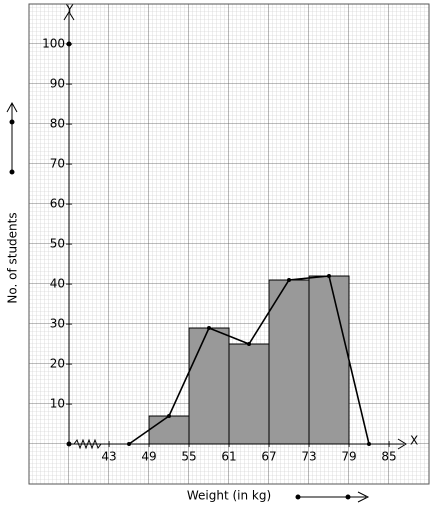 The width and height of the screenshot is (434, 510). What do you see at coordinates (69, 10) in the screenshot?
I see `y-axis-letter: Y` at bounding box center [69, 10].